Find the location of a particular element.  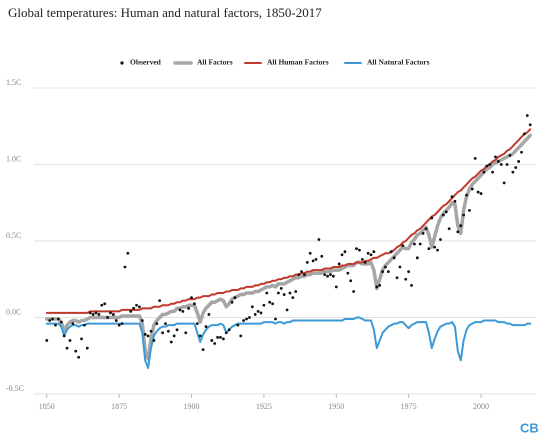

y-tick-label: 1.0C is located at coordinates (13, 158).